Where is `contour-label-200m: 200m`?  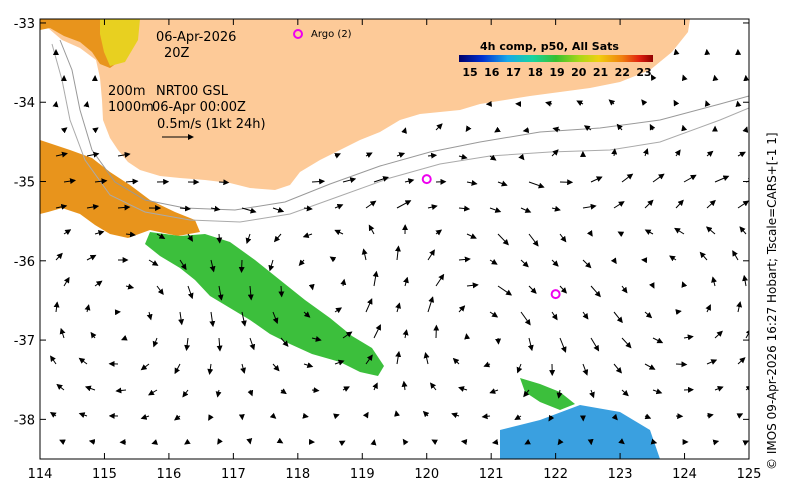
contour-label-200m: 200m is located at coordinates (126, 91).